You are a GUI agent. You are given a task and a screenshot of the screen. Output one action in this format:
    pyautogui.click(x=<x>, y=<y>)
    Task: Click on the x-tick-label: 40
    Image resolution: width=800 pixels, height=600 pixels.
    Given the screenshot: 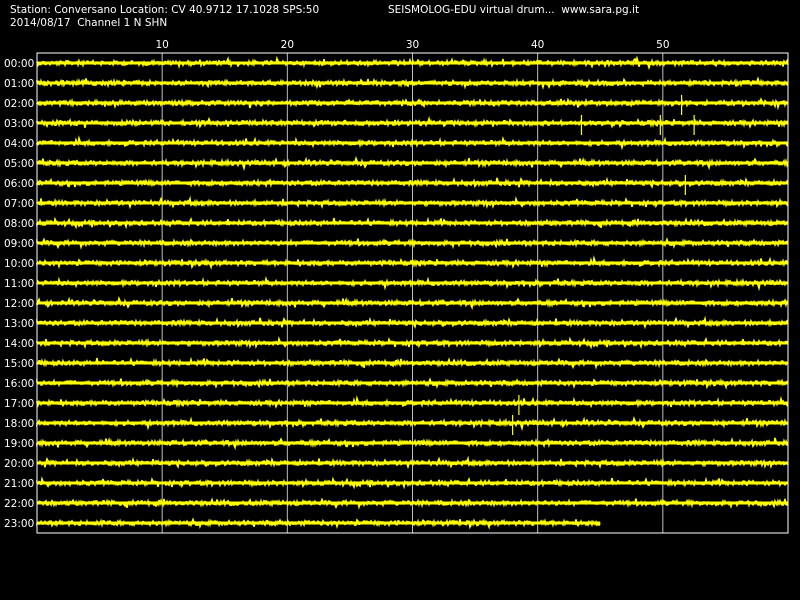 What is the action you would take?
    pyautogui.click(x=537, y=45)
    